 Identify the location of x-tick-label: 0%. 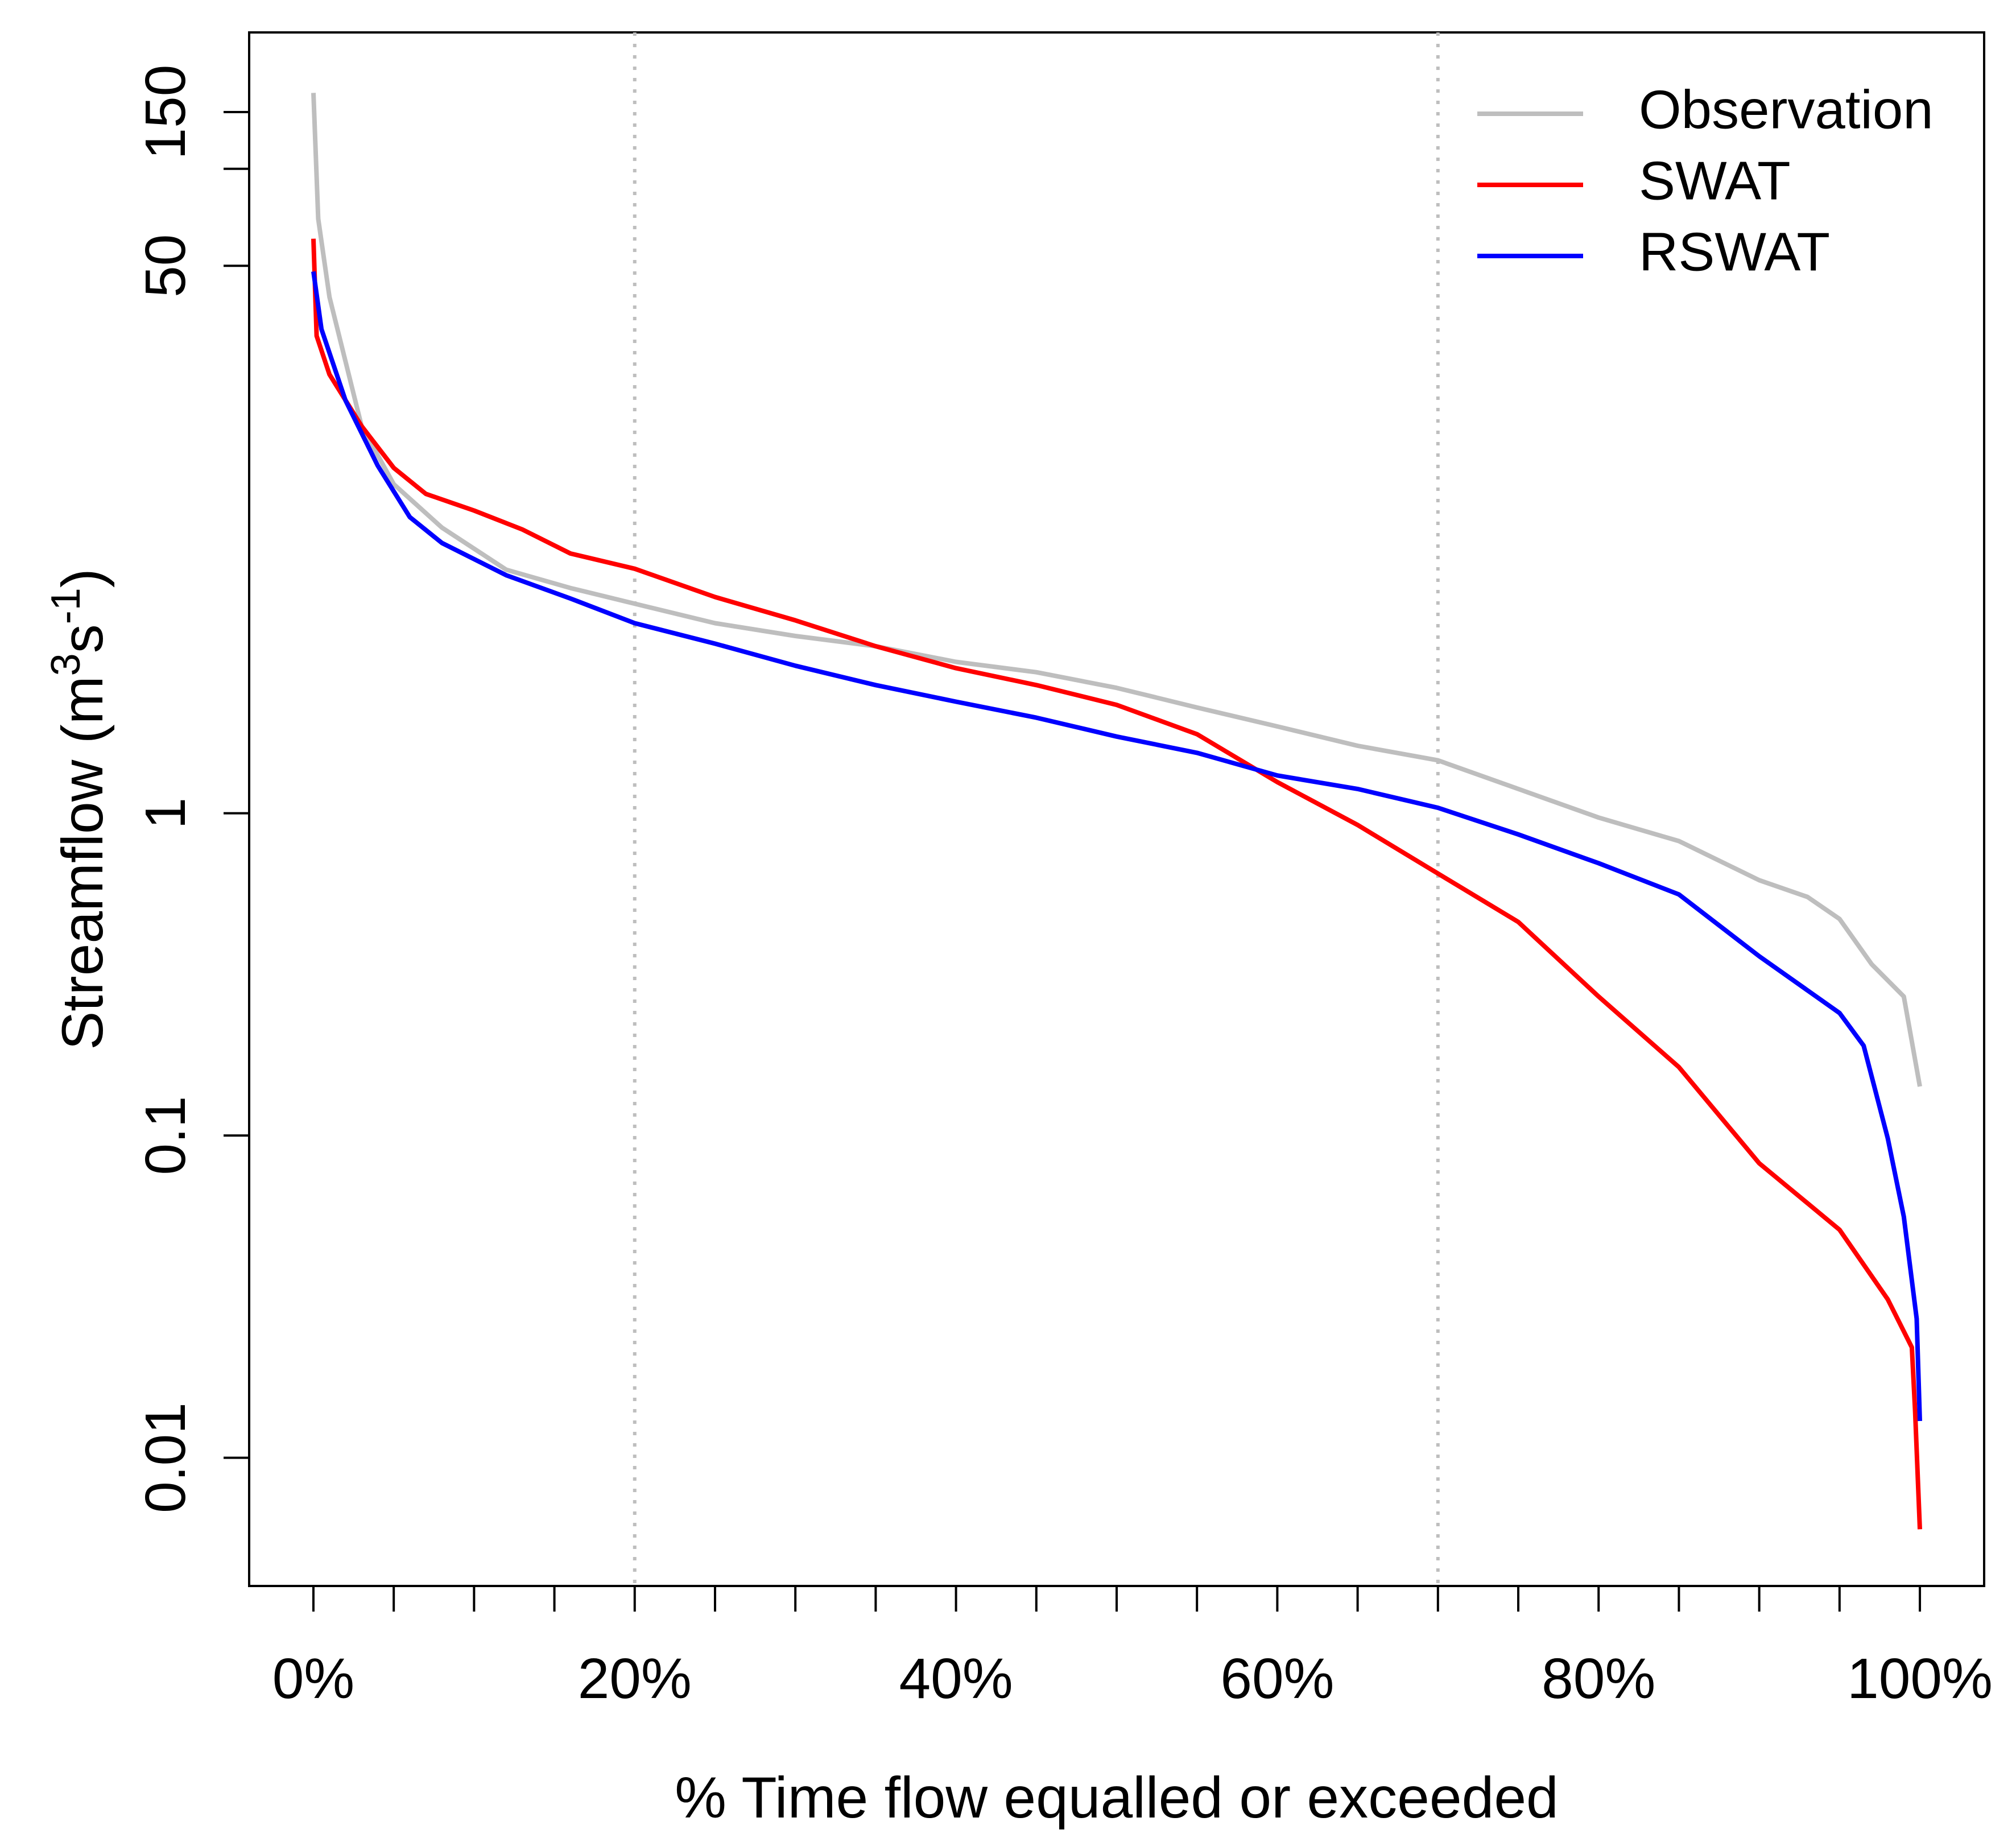
(313, 1679).